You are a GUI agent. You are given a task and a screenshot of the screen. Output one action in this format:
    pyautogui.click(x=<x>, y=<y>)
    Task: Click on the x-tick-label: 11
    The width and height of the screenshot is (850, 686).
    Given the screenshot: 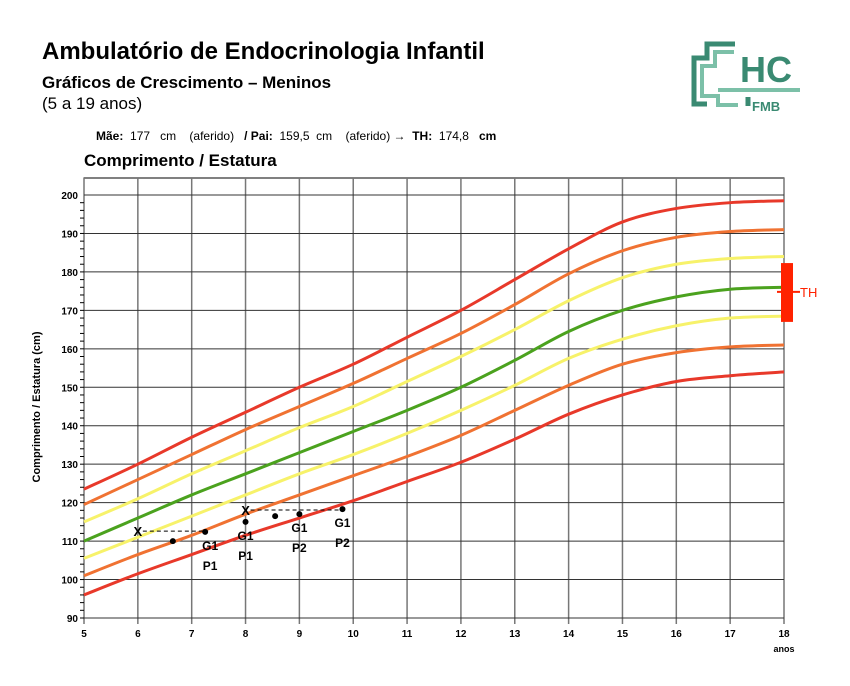 What is the action you would take?
    pyautogui.click(x=407, y=634)
    